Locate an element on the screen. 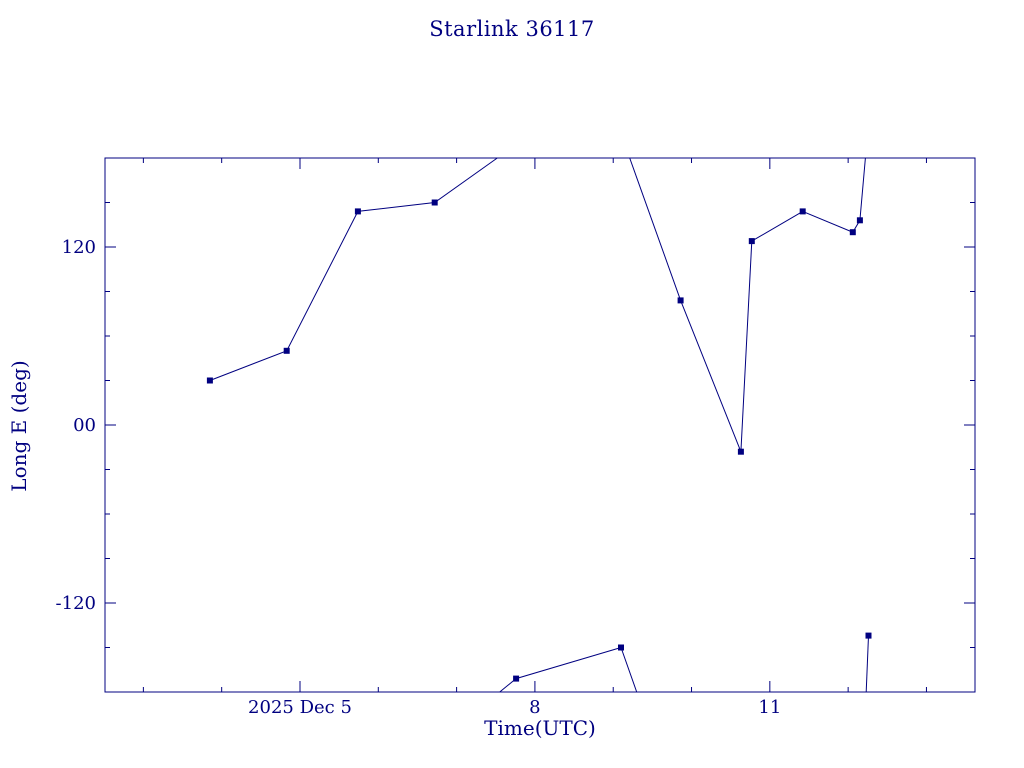 The height and width of the screenshot is (768, 1024). x-axis-label: Time(UTC) is located at coordinates (540, 728).